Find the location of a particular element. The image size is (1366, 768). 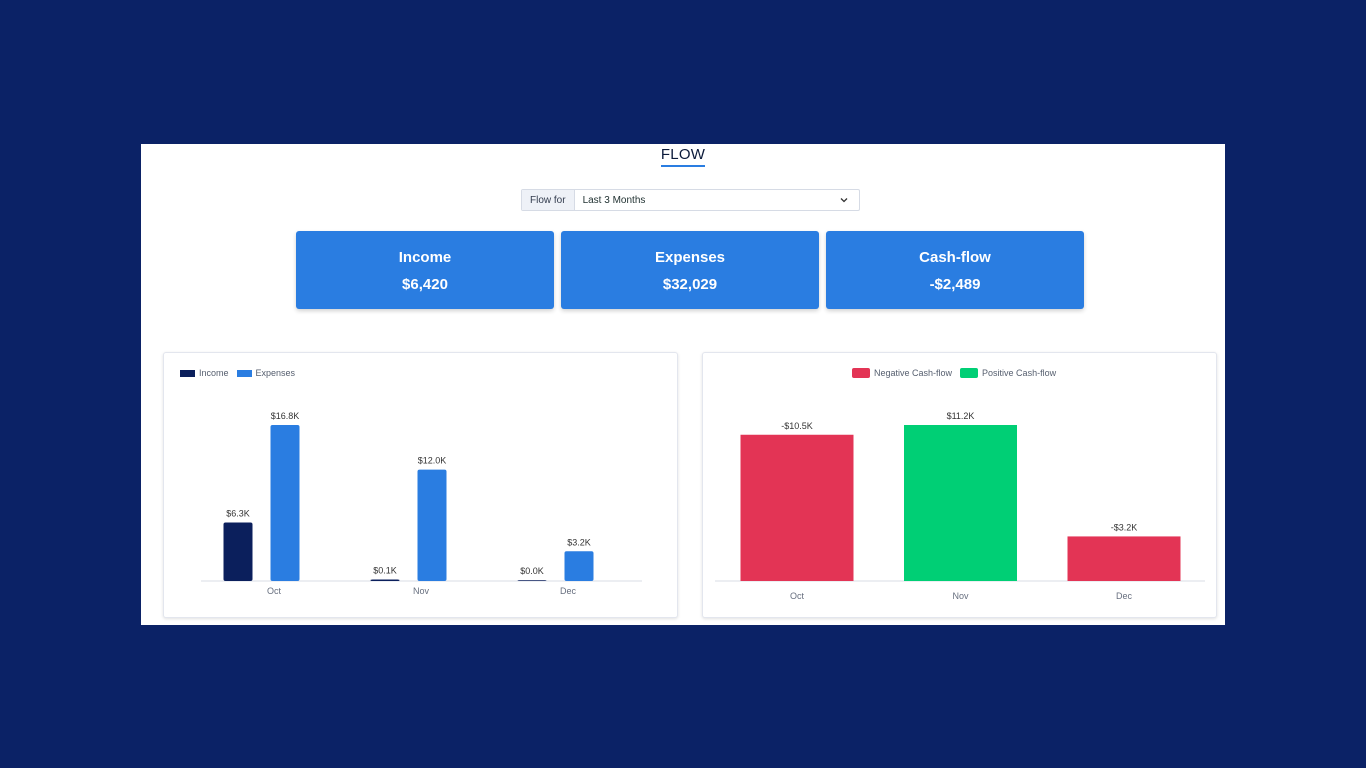

cashflow-card-value: -$2,489 is located at coordinates (955, 284).